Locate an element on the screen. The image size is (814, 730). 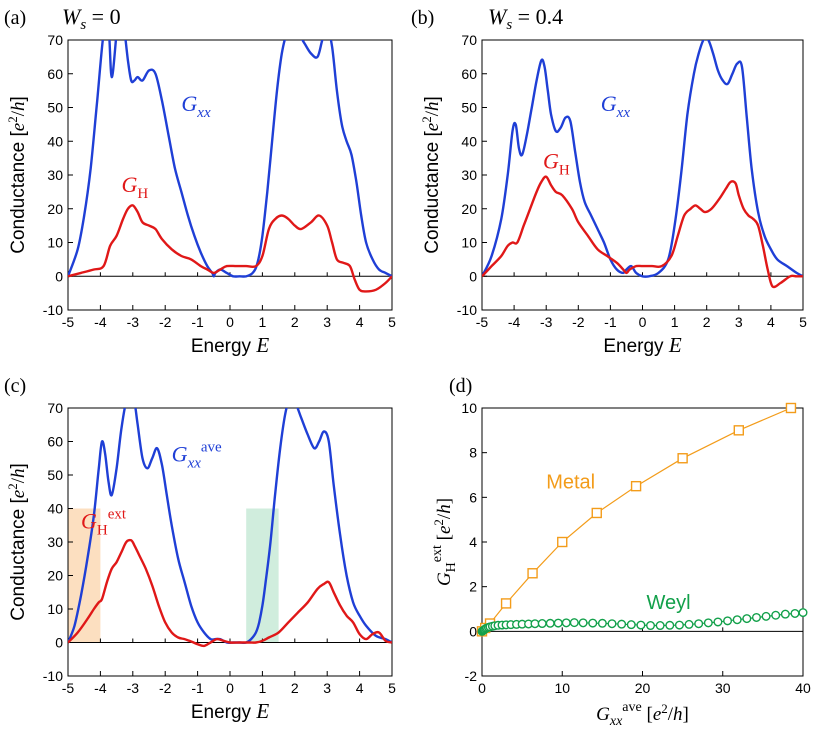
series-line-Gxx is located at coordinates (230, 159).